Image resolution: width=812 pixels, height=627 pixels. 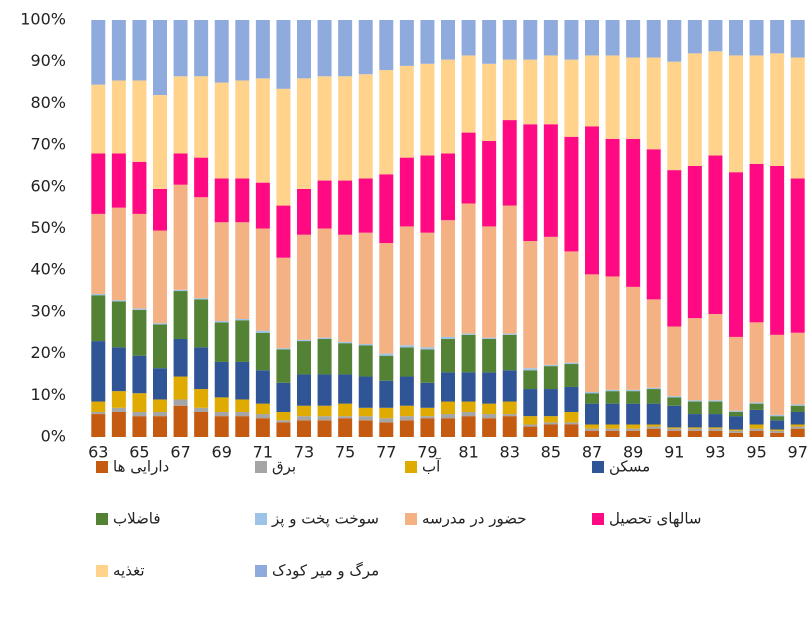 I want to click on y-tick-label: 90%, so click(x=48, y=60).